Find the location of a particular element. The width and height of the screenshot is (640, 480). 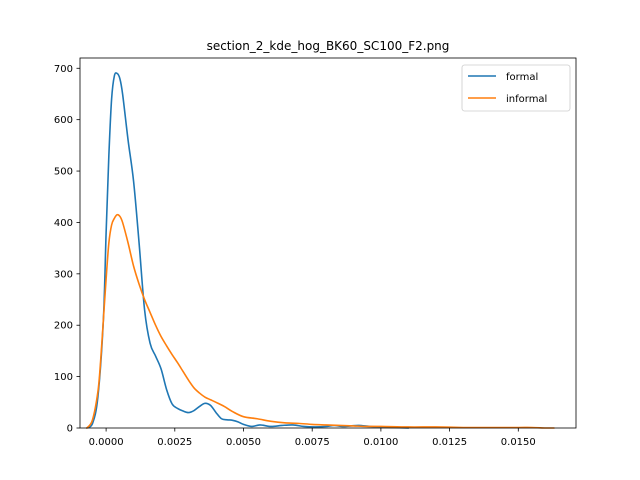

legend: formal informal is located at coordinates (516, 88).